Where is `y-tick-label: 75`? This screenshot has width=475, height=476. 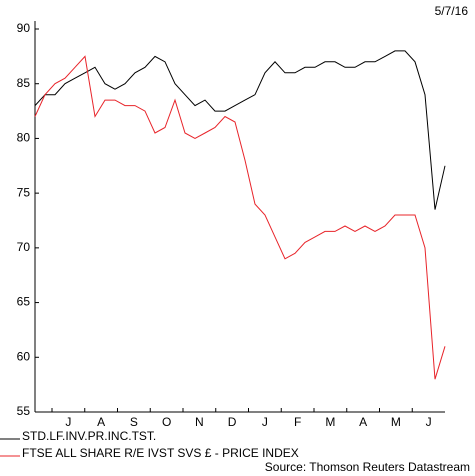
y-tick-label: 75 is located at coordinates (24, 192).